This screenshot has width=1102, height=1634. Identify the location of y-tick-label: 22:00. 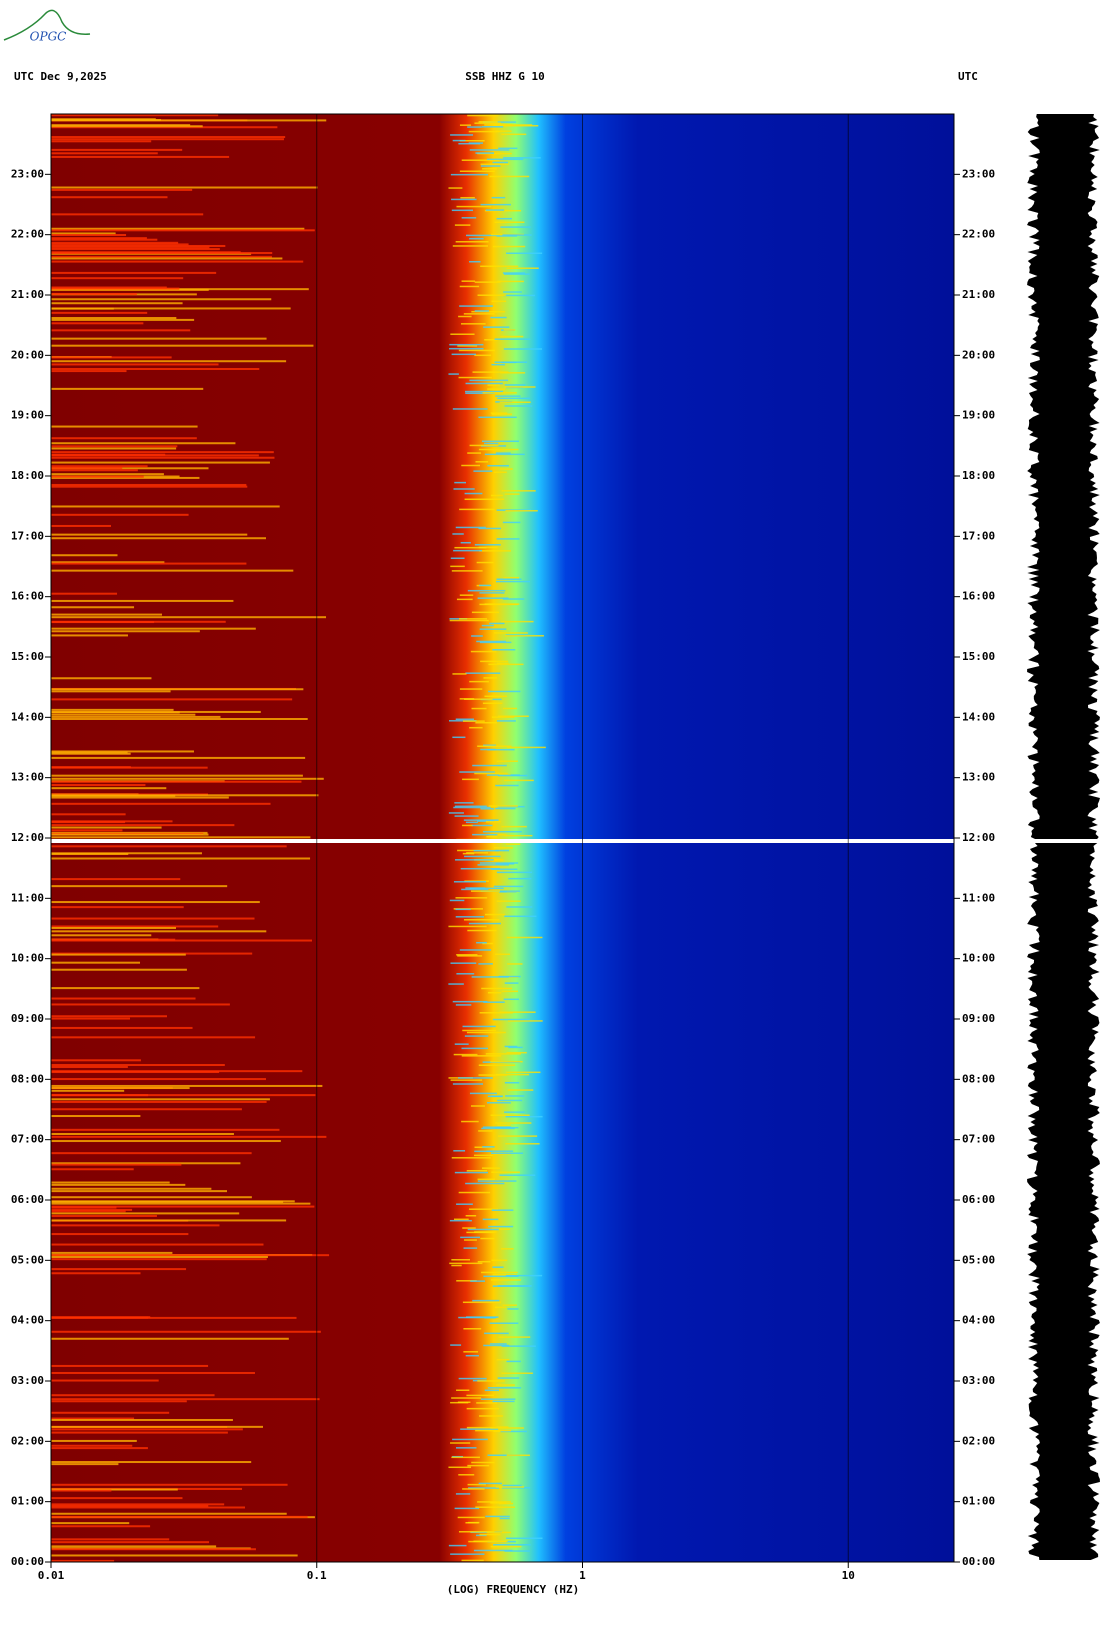
(27, 234).